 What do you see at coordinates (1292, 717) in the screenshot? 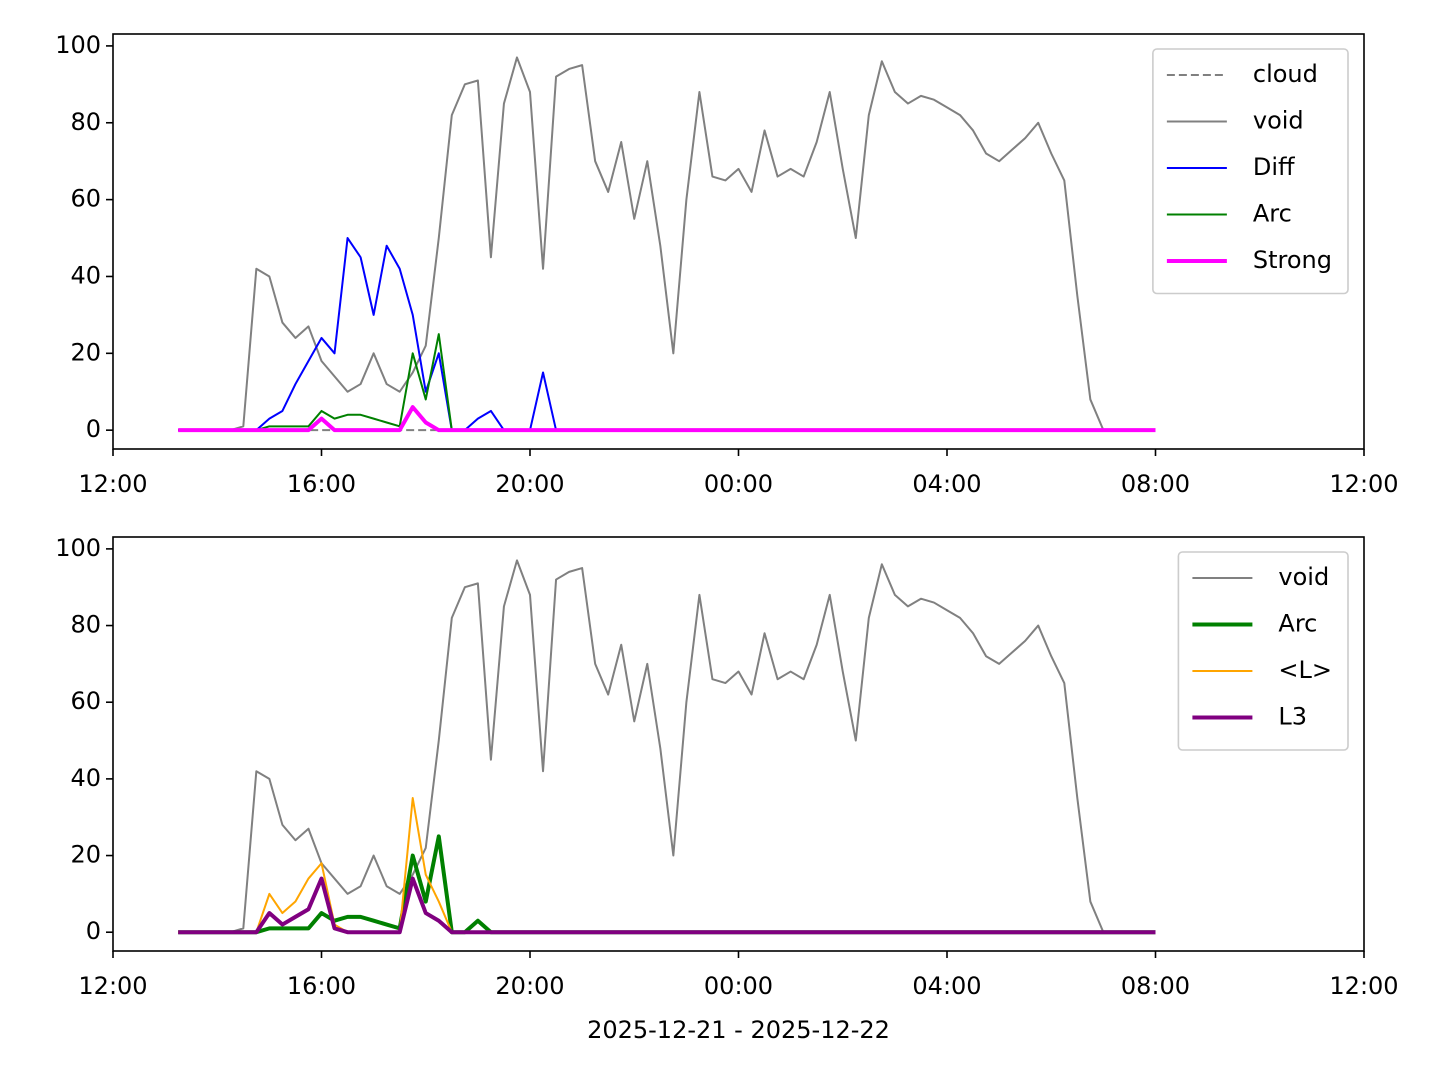
I see `legend-label: L3` at bounding box center [1292, 717].